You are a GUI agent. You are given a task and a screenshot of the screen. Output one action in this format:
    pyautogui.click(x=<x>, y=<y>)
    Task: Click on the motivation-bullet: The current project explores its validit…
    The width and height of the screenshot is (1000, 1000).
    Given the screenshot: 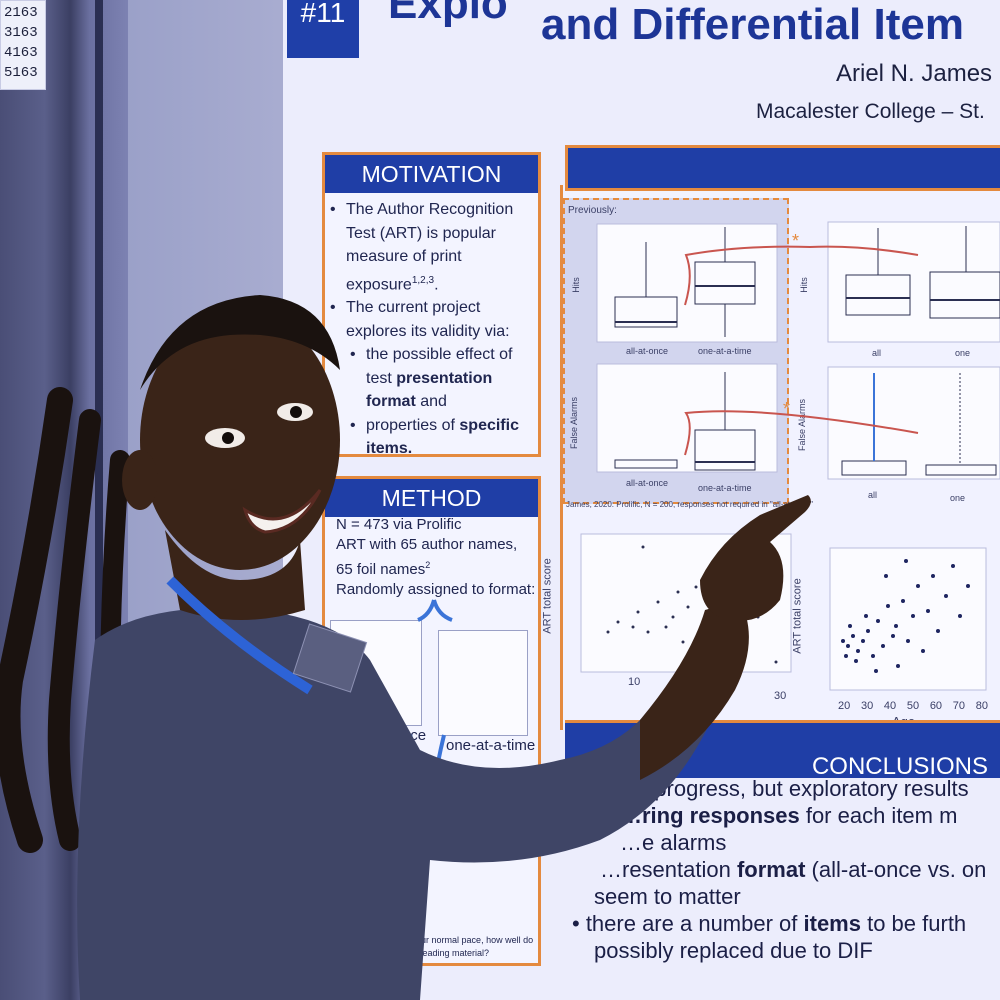 What is the action you would take?
    pyautogui.click(x=435, y=319)
    